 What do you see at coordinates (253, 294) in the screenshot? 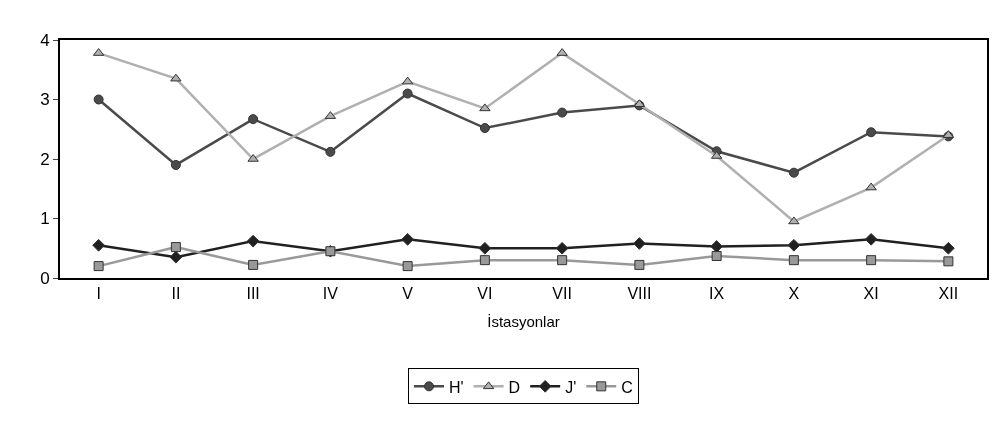
I see `x-tick-label: III` at bounding box center [253, 294].